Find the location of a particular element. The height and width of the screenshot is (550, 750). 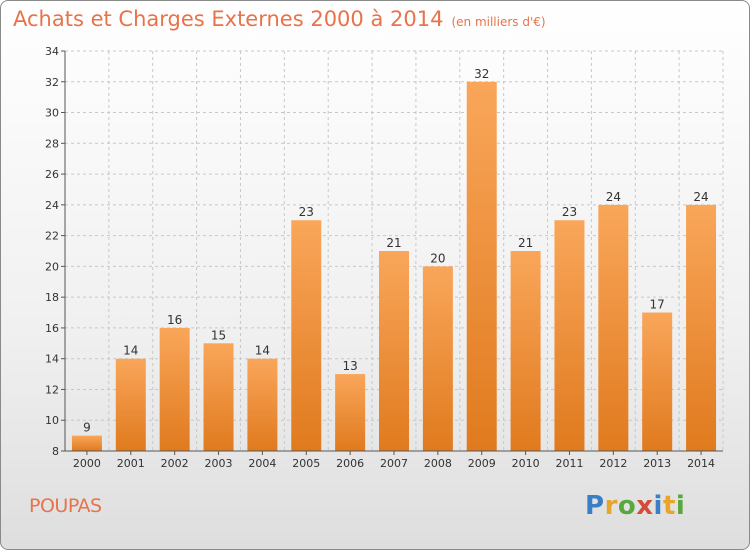

logo-letter: r is located at coordinates (611, 506).